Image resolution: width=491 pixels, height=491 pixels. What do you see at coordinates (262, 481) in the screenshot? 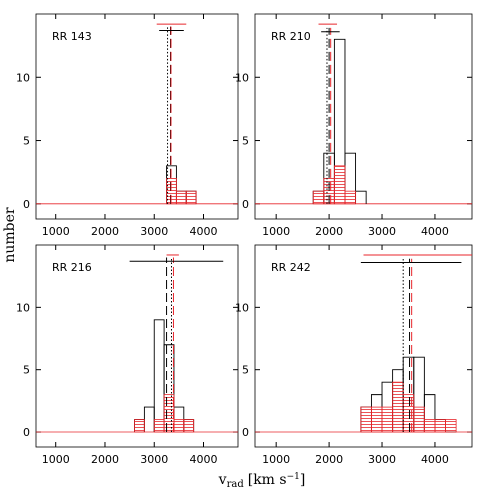
I see `x-axis-label: vrad [km s−1]` at bounding box center [262, 481].